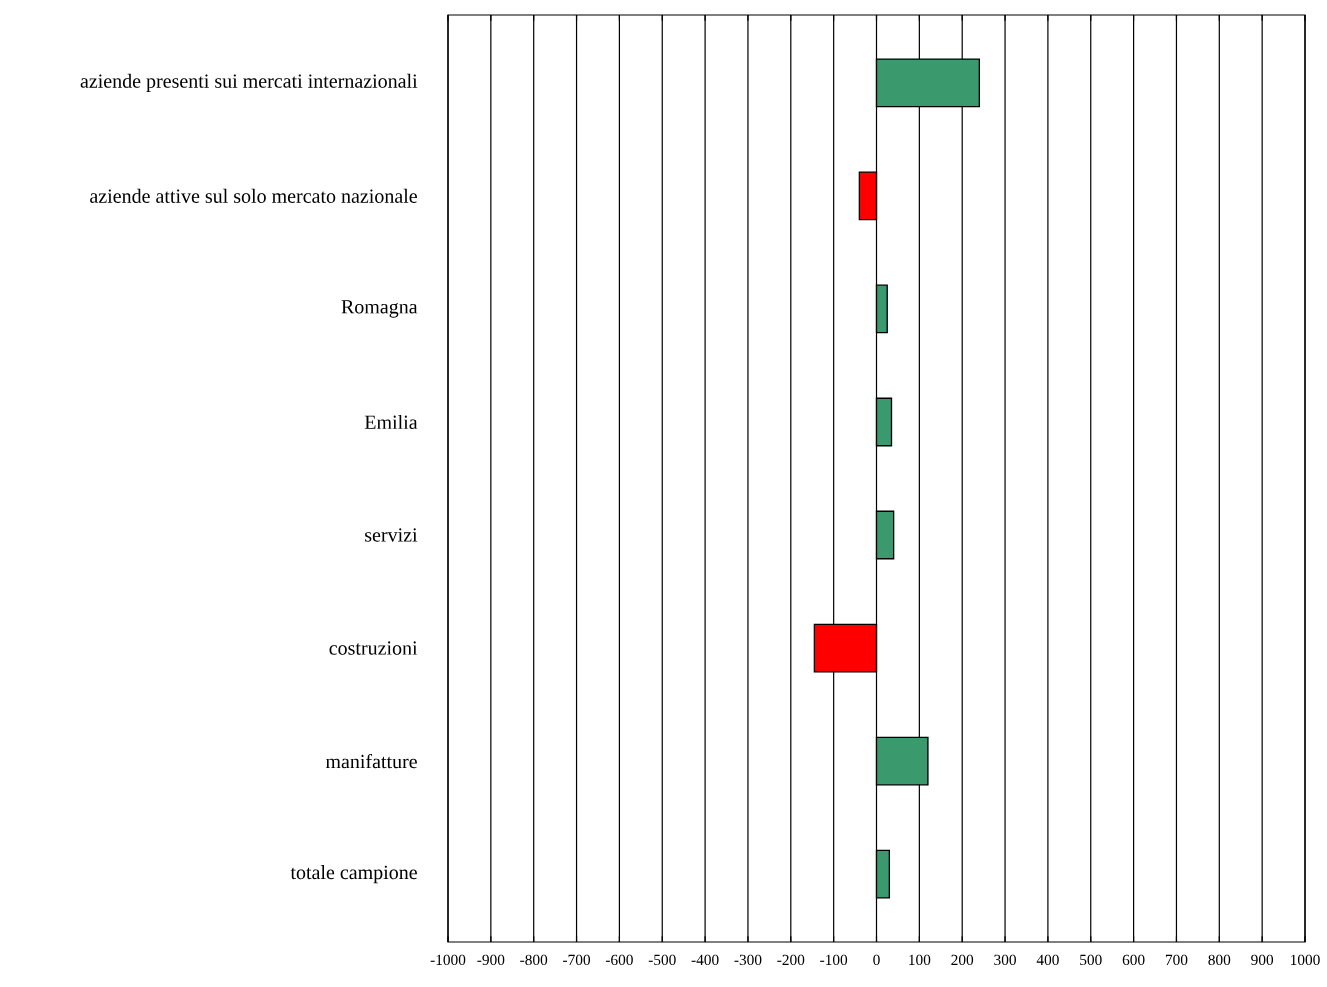  I want to click on x-tick-label: 600, so click(1133, 960).